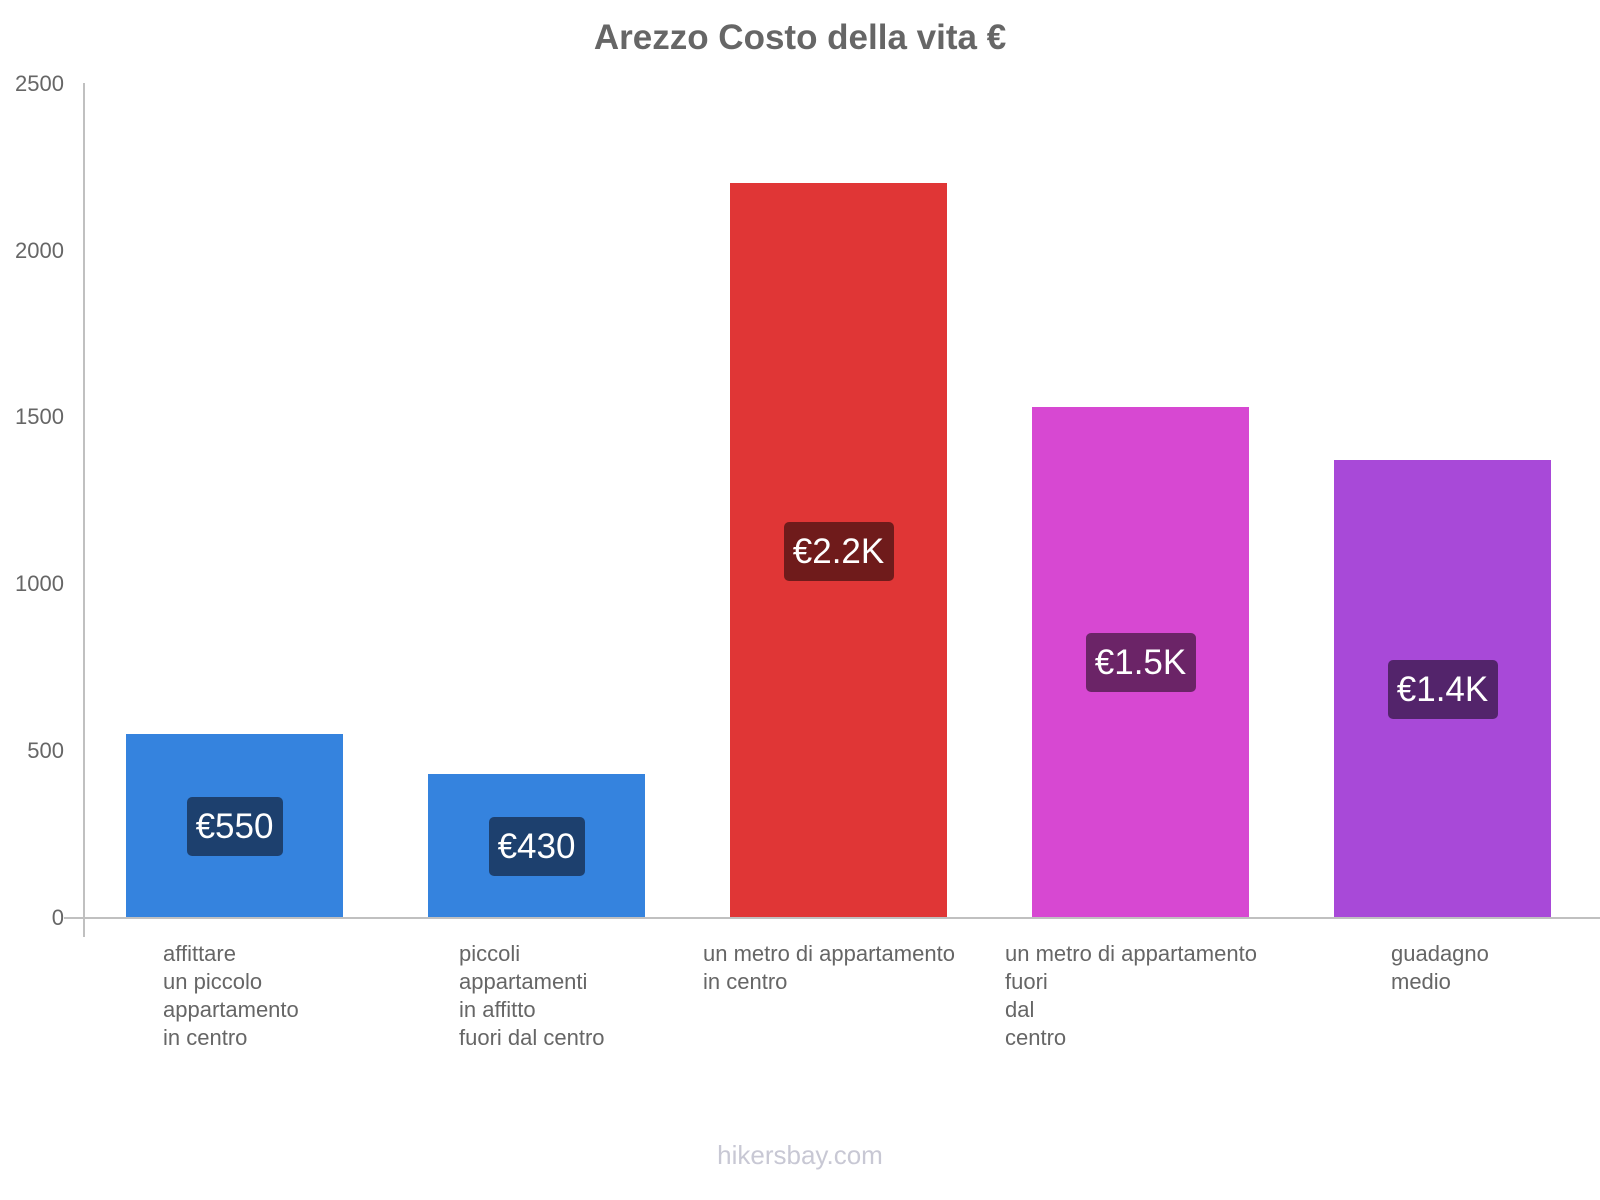 The image size is (1600, 1200). What do you see at coordinates (84, 510) in the screenshot?
I see `y-axis-line` at bounding box center [84, 510].